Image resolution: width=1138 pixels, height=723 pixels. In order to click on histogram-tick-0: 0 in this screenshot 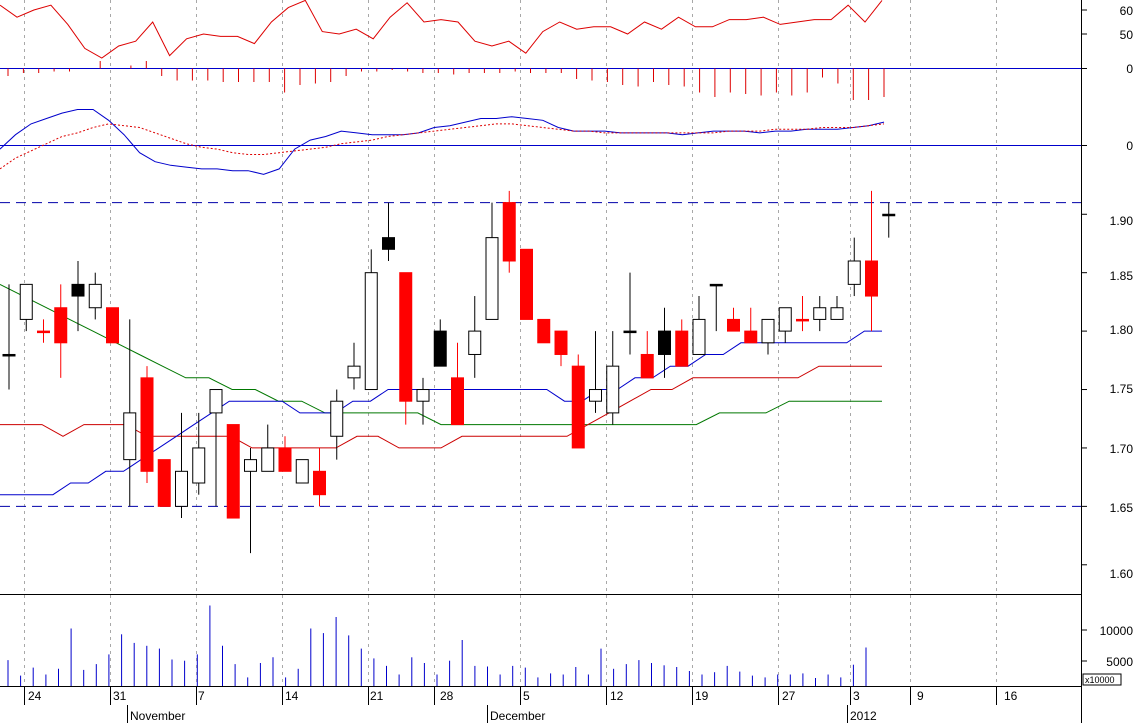, I will do `click(1129, 69)`.